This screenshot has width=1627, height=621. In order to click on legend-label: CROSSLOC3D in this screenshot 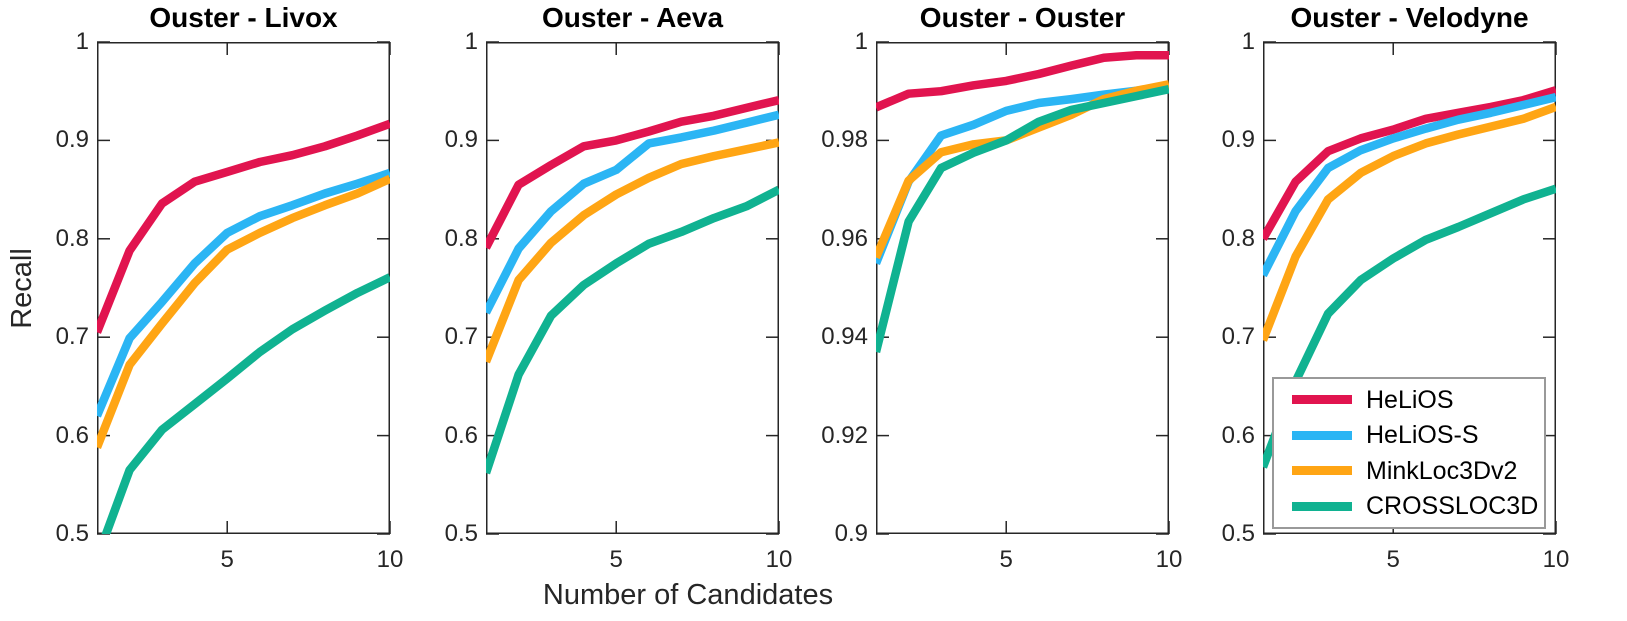, I will do `click(1452, 506)`.